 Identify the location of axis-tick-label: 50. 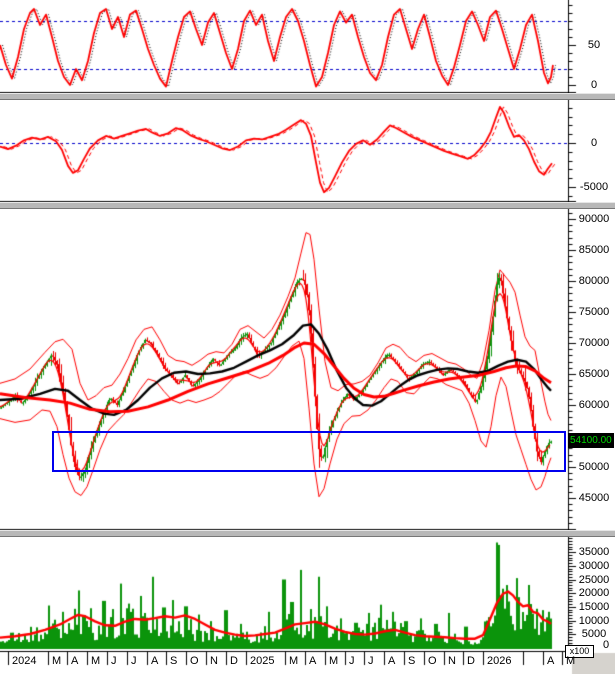
(594, 45).